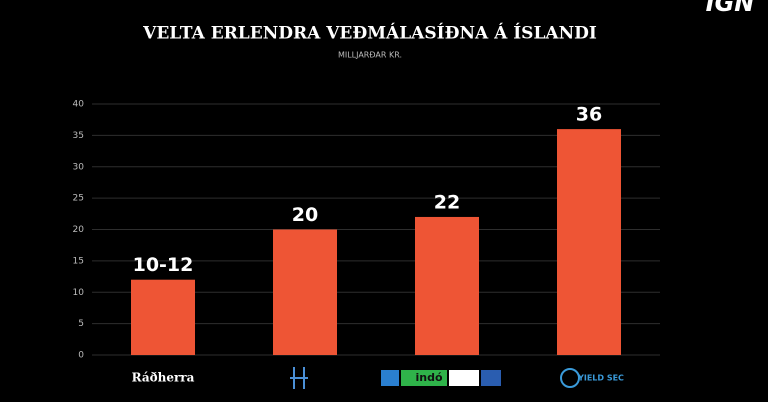  Describe the element at coordinates (370, 55) in the screenshot. I see `chart-subtitle: MILLJARÐAR KR.` at that location.